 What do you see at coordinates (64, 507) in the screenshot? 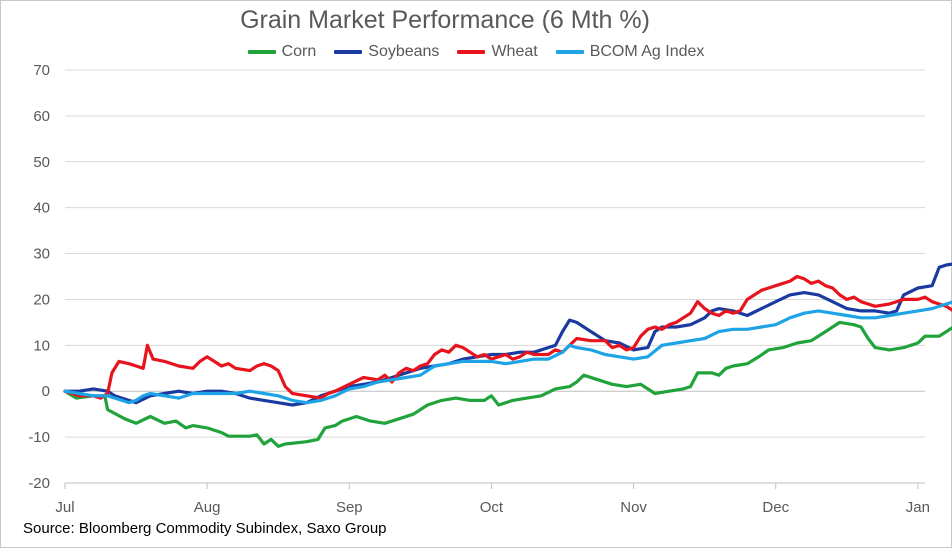
I see `x-tick-label: Jul` at bounding box center [64, 507].